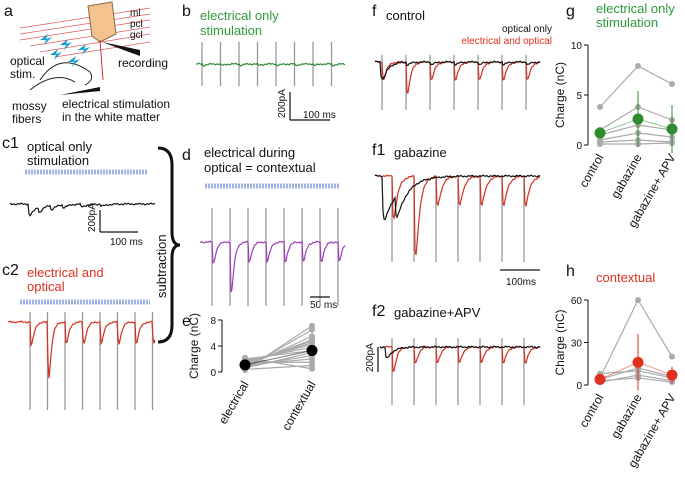  Describe the element at coordinates (186, 11) in the screenshot. I see `panel-label: b` at that location.